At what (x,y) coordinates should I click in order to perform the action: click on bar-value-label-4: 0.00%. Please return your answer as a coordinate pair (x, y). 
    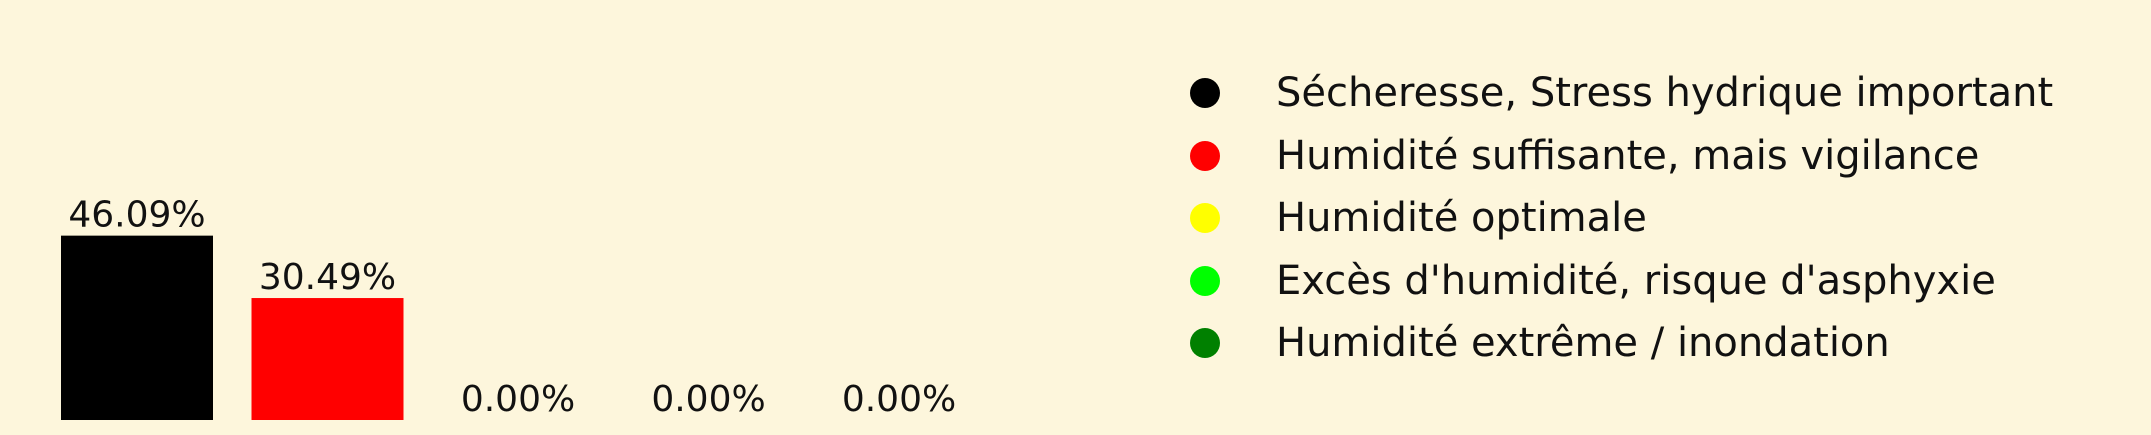
    Looking at the image, I should click on (708, 399).